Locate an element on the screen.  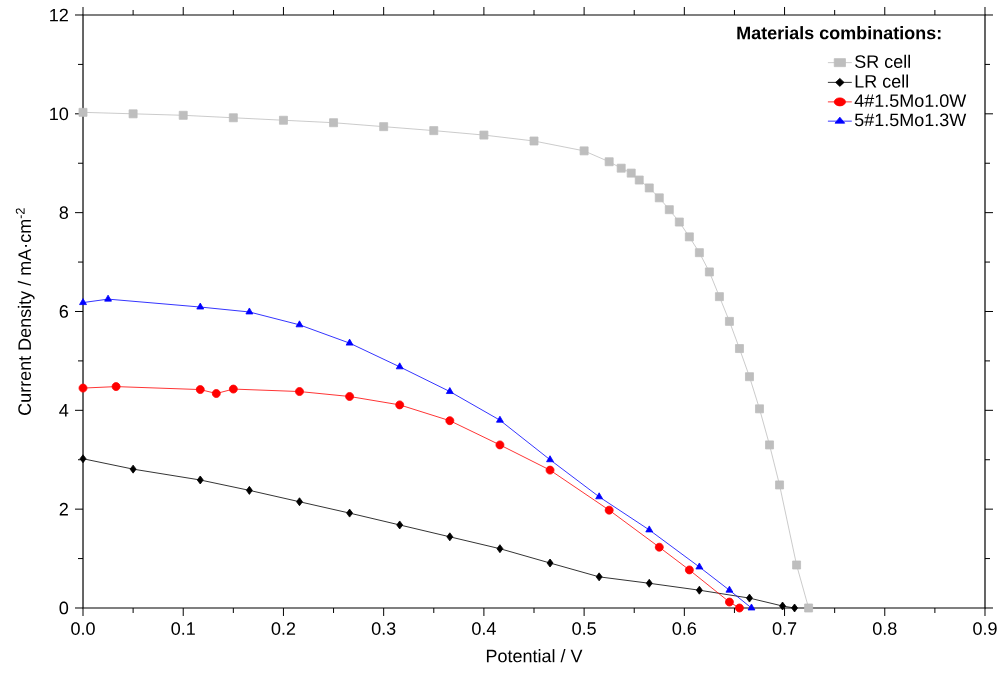
x-tick-label: 0.4 is located at coordinates (484, 628).